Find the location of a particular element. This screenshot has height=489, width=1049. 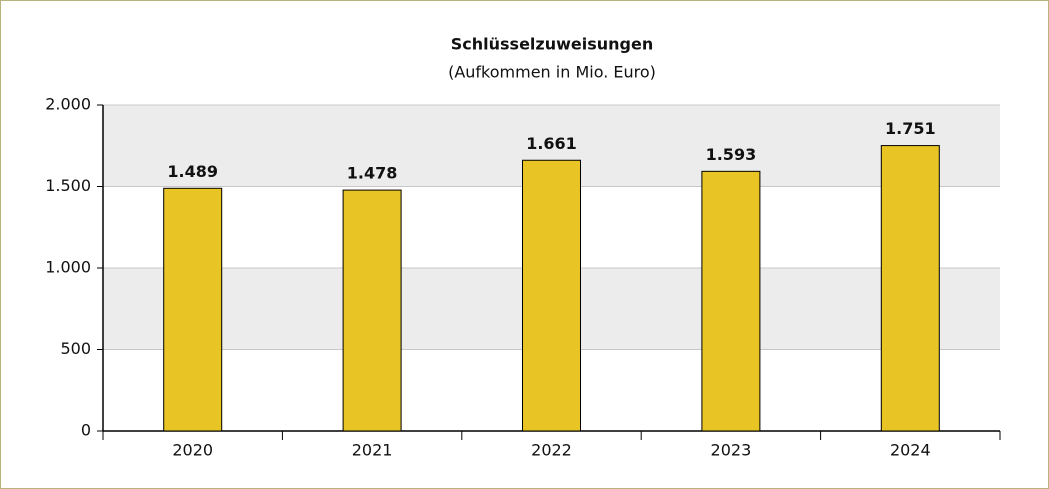

y-tick-label: 2.000 is located at coordinates (68, 104).